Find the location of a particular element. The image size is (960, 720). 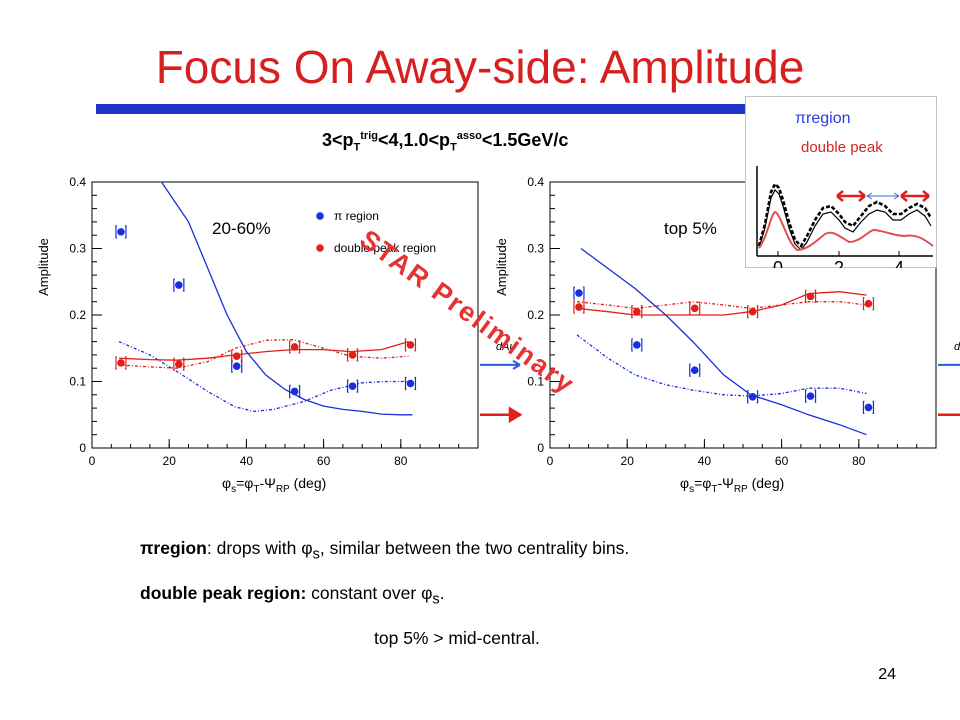

inset-correlation-plot: πregion double peak 0 2 4 is located at coordinates (841, 182).